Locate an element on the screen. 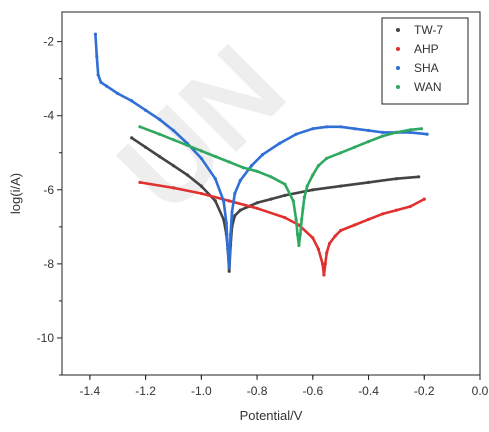 Image resolution: width=489 pixels, height=432 pixels. legend-label: SHA is located at coordinates (426, 68).